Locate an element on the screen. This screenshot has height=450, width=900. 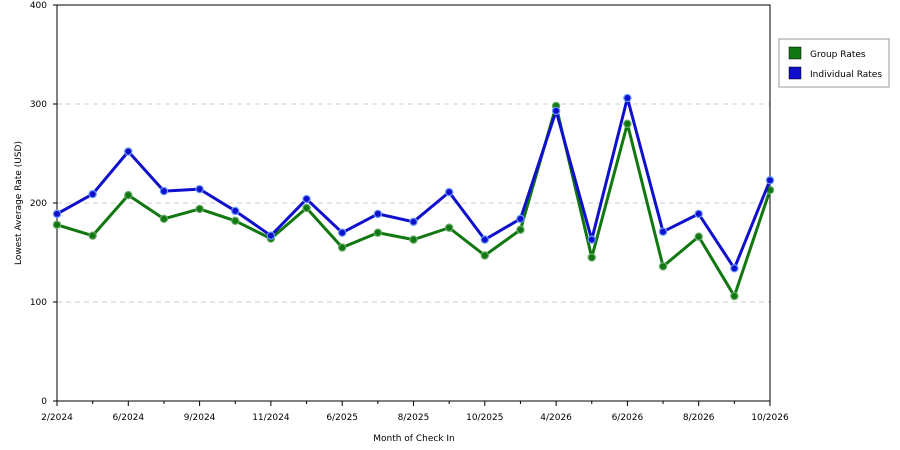
y-tick-label: 300 is located at coordinates (38, 105).